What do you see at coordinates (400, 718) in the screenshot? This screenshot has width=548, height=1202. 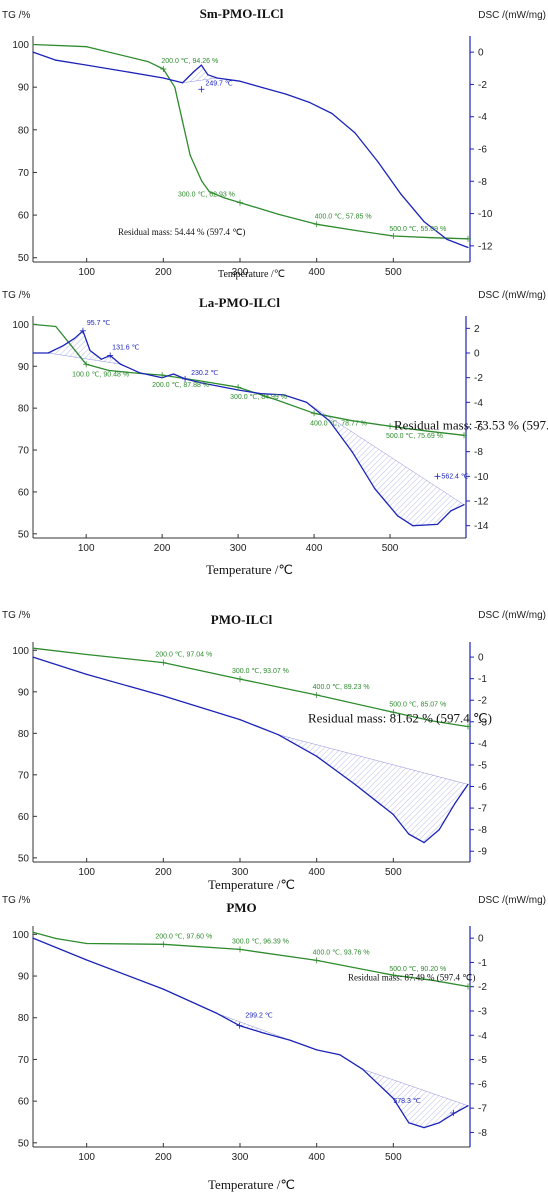 I see `residual-mass-label: Residual mass: 81.62 % (597.4 ℃)` at bounding box center [400, 718].